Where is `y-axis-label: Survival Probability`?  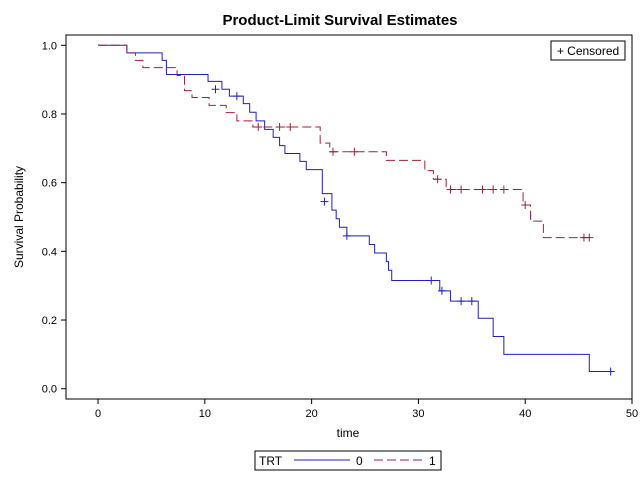 y-axis-label: Survival Probability is located at coordinates (19, 217).